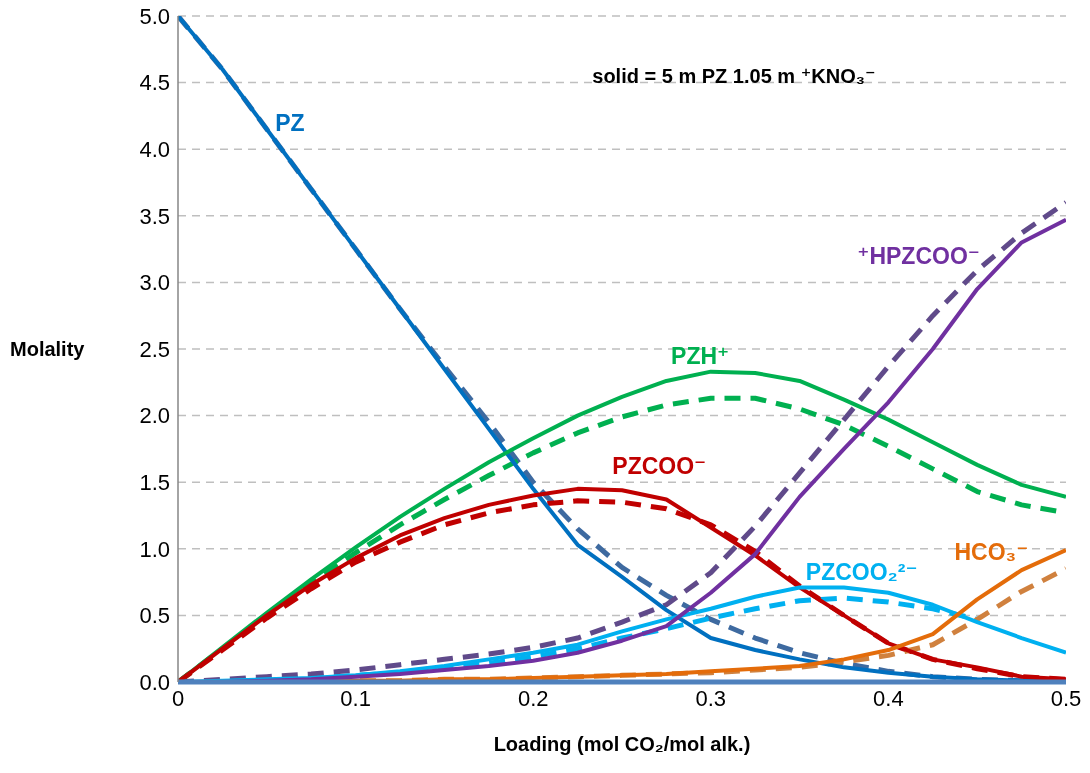  Describe the element at coordinates (1066, 698) in the screenshot. I see `x-tick-label: 0.5` at that location.